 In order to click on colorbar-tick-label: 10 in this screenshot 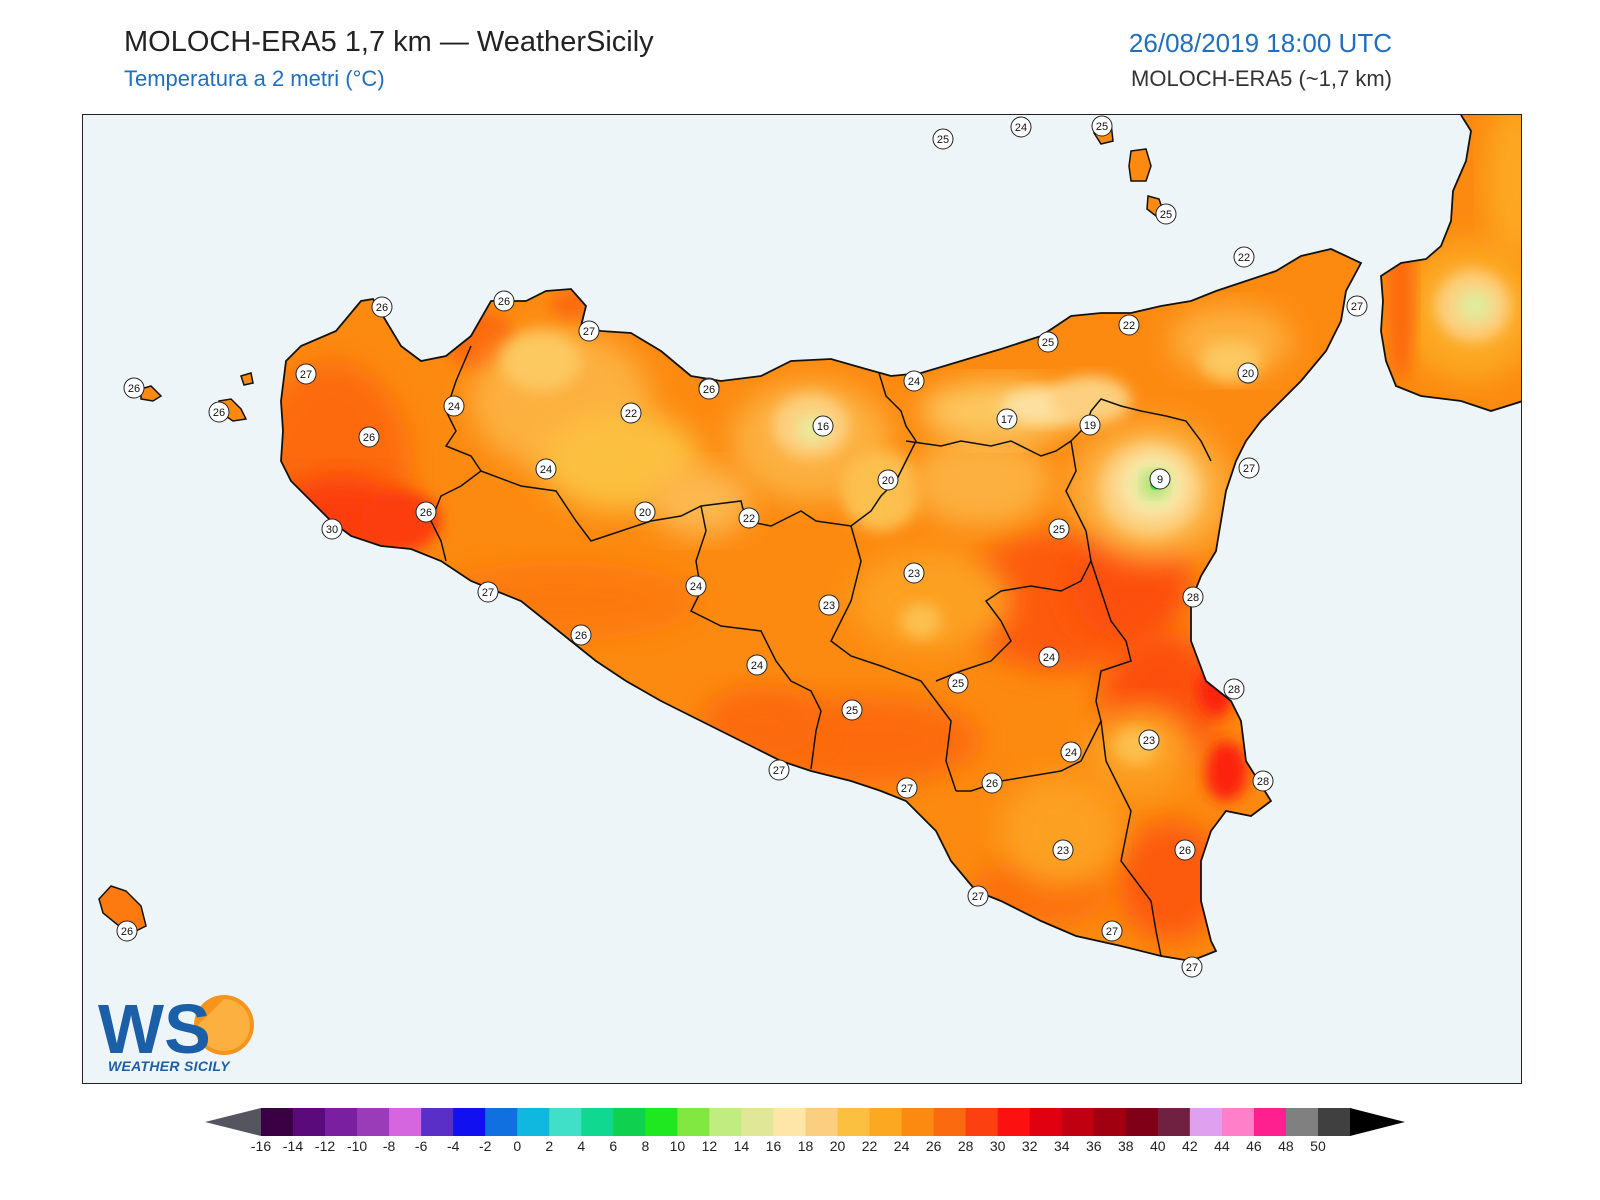, I will do `click(677, 1146)`.